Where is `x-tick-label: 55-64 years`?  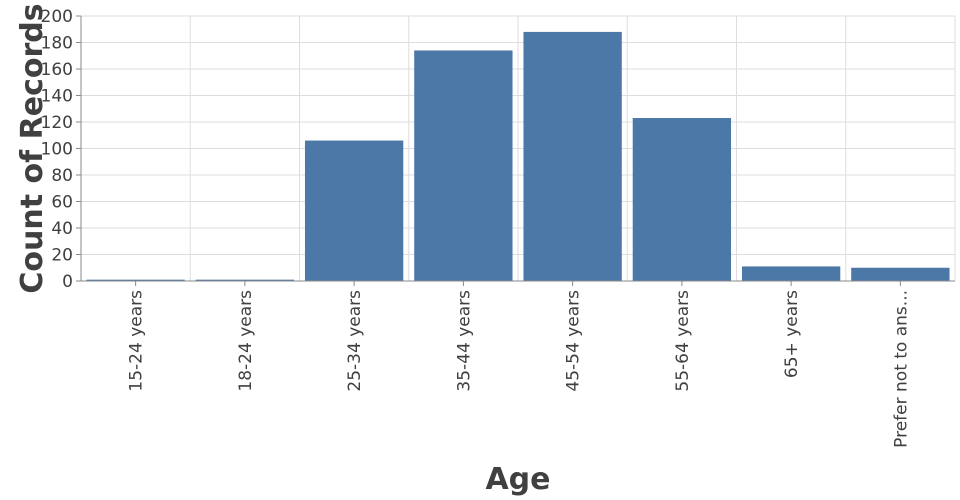 x-tick-label: 55-64 years is located at coordinates (683, 341).